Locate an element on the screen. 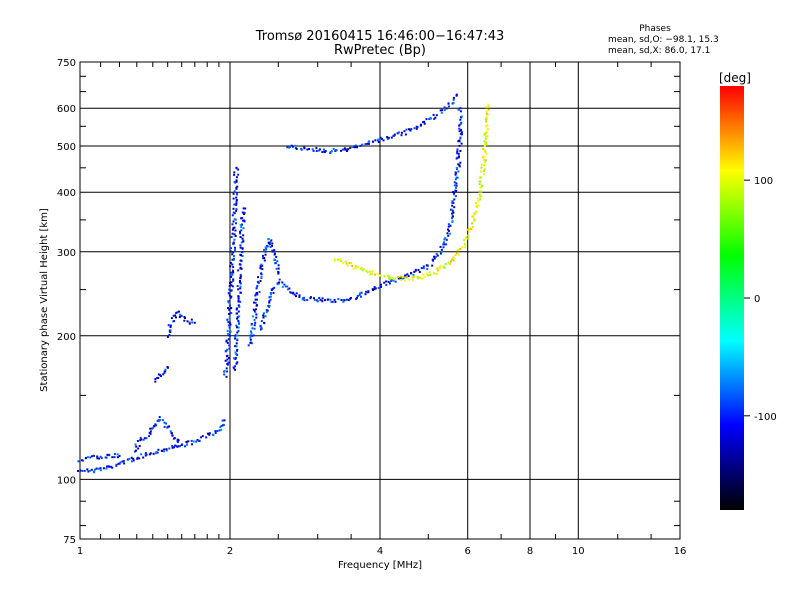  phases-line-x: mean, sd,X: 86.0, 17.1 is located at coordinates (659, 51).